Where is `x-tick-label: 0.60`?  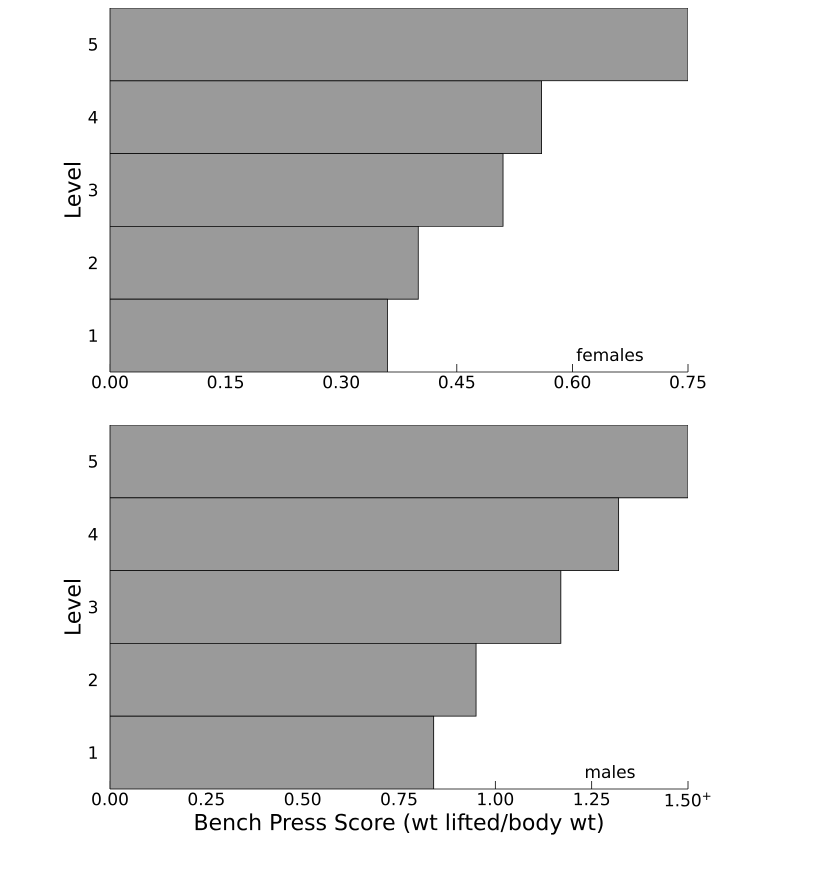
x-tick-label: 0.60 is located at coordinates (572, 382).